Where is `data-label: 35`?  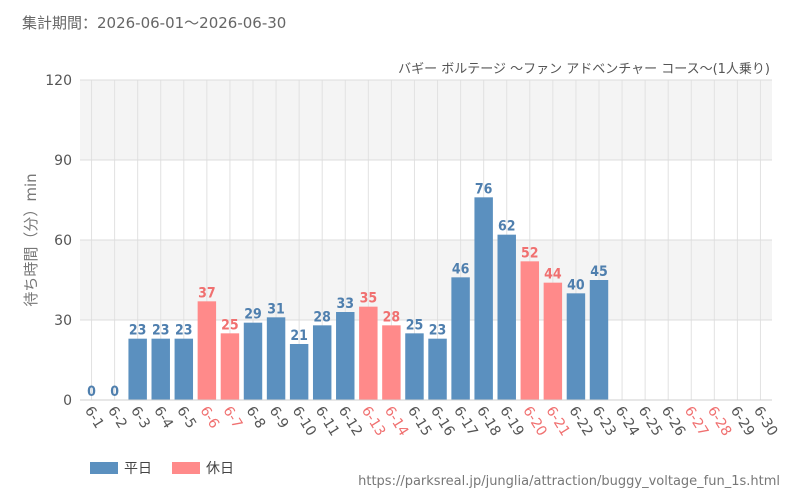 data-label: 35 is located at coordinates (369, 299).